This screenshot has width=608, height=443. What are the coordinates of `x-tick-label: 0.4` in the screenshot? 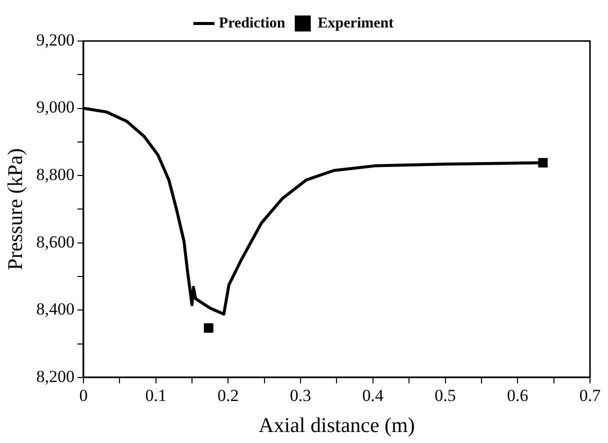 It's located at (373, 396).